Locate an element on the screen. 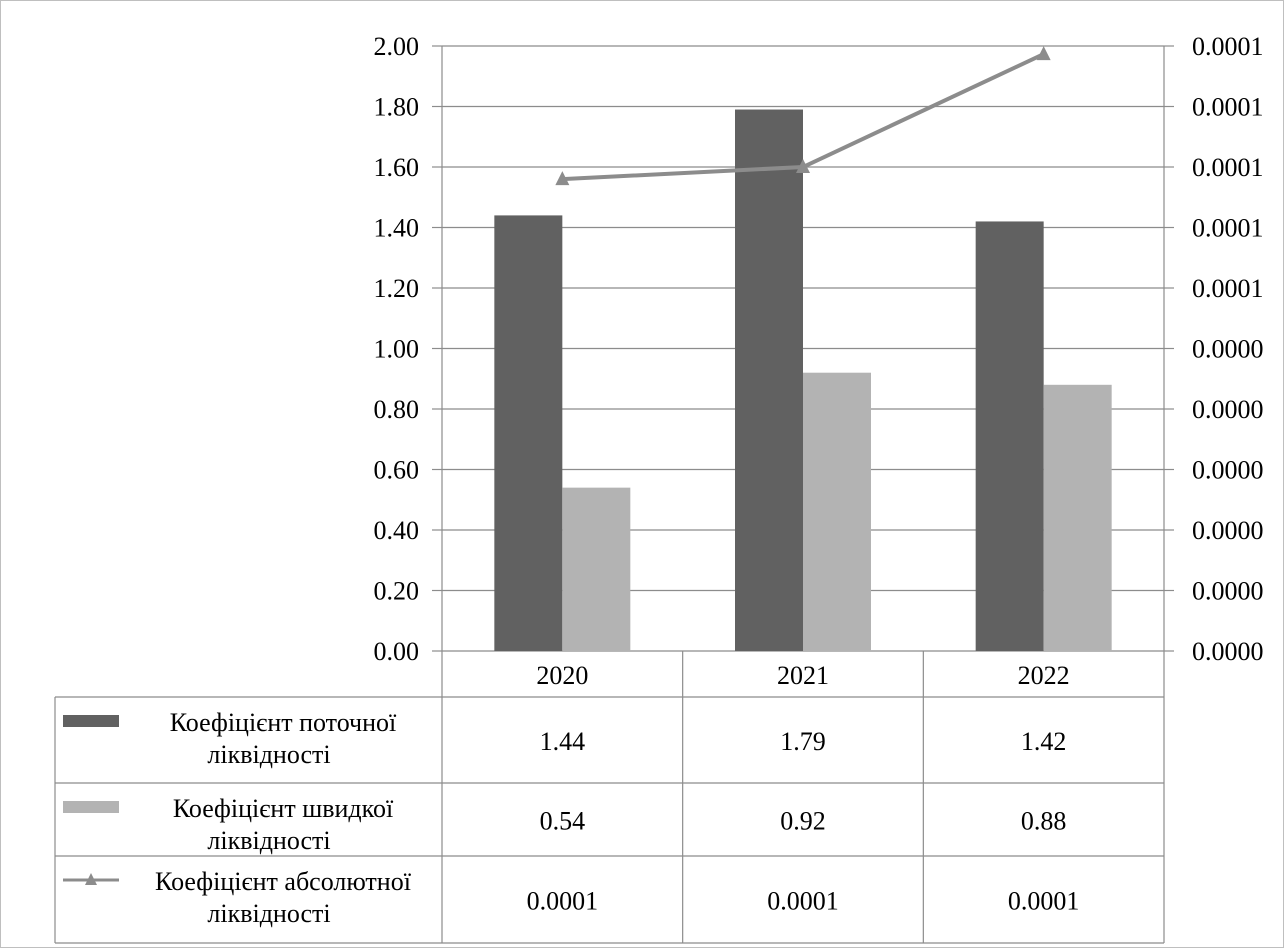 This screenshot has width=1284, height=949. data-label-1-2020: 0.54 is located at coordinates (563, 821).